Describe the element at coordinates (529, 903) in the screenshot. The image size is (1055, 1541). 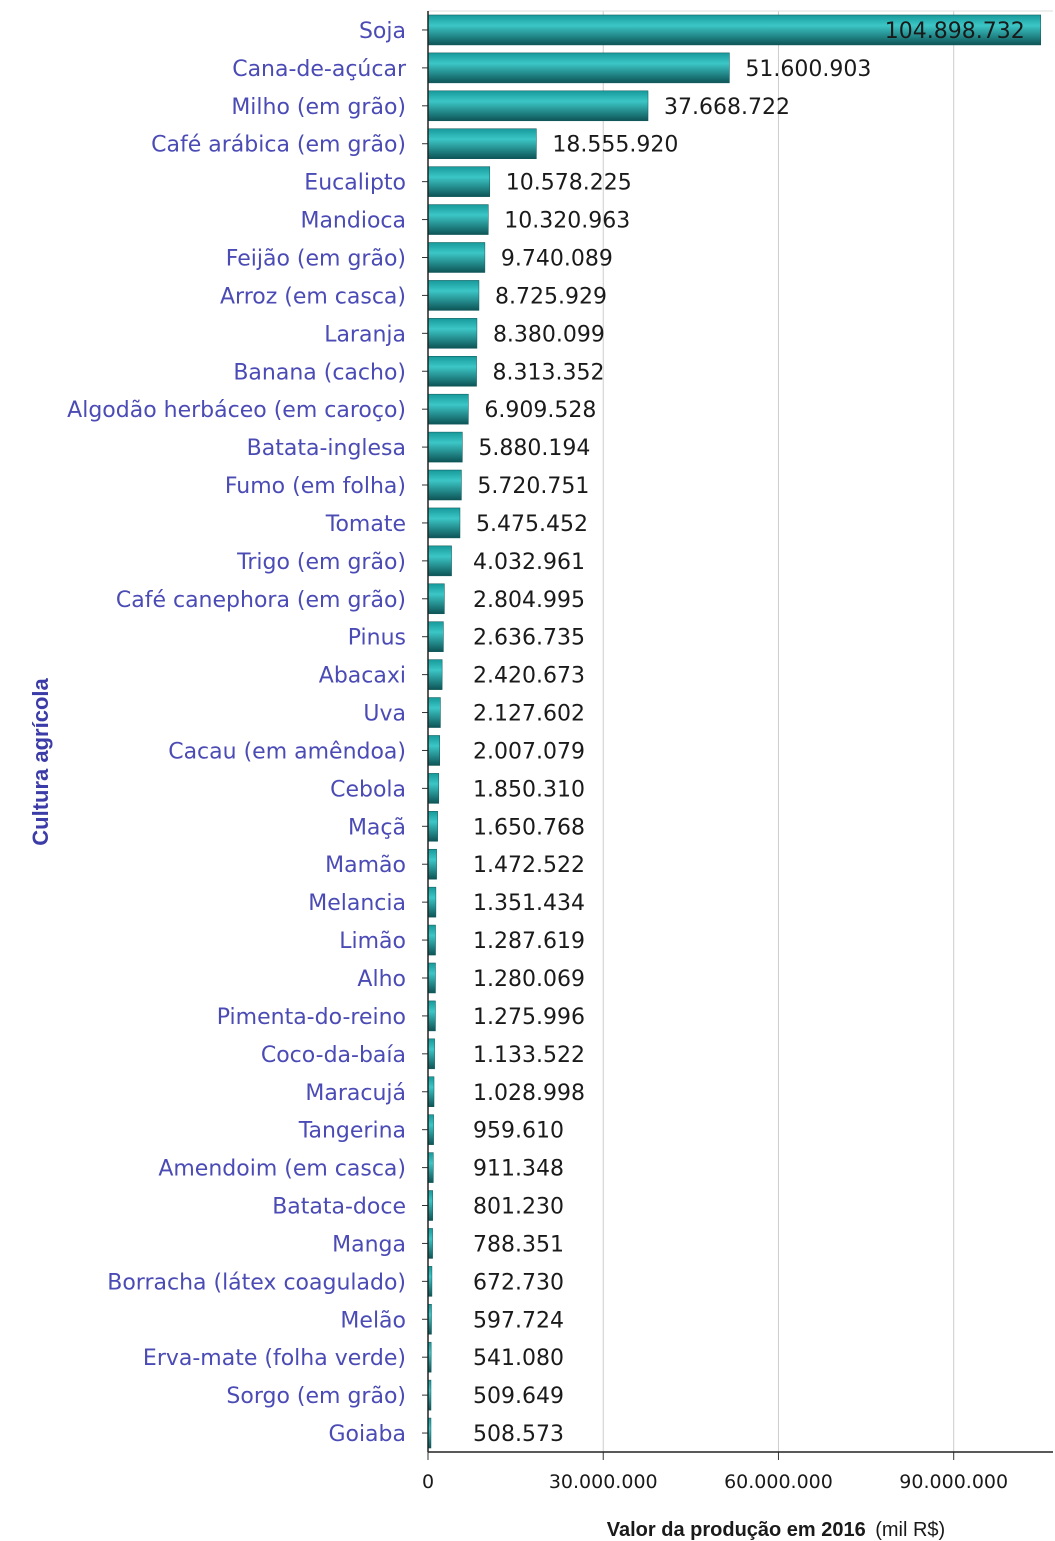
I see `data-label: 1.351.434` at that location.